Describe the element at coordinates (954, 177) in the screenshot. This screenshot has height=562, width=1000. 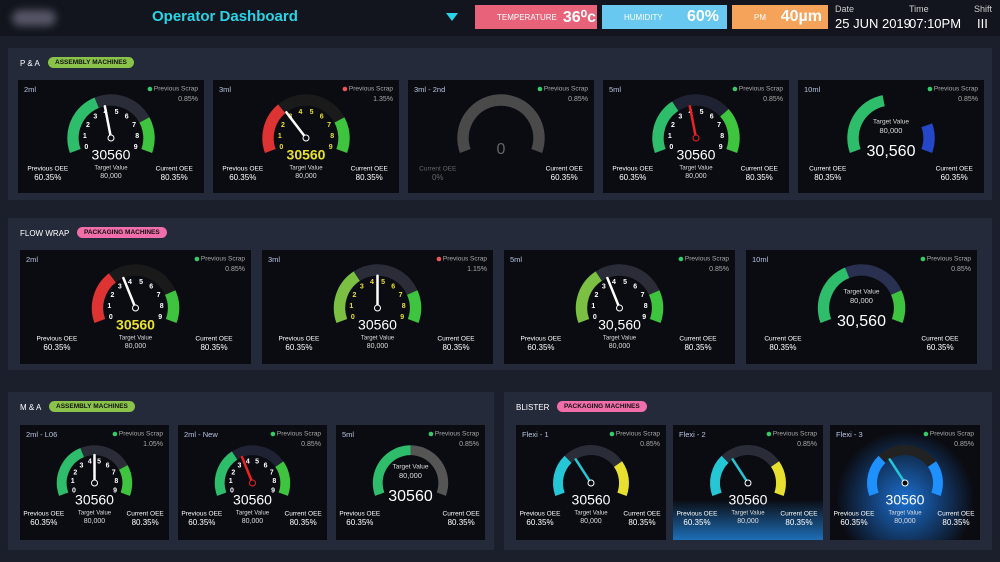
I see `curr-value: 60.35%` at that location.